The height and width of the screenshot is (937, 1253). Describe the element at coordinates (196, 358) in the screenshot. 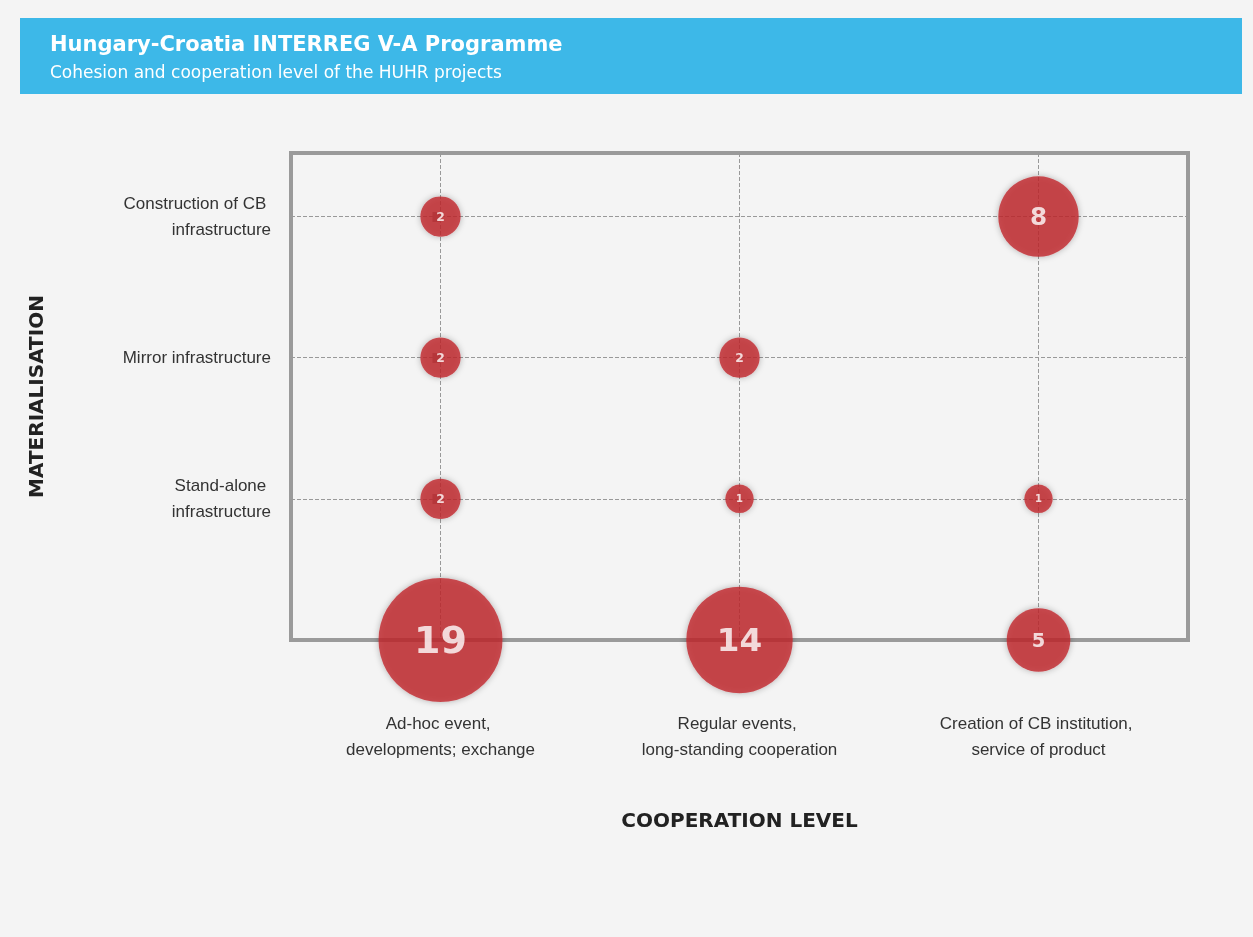

I see `y-tick-label: Mirror infrastructure` at that location.